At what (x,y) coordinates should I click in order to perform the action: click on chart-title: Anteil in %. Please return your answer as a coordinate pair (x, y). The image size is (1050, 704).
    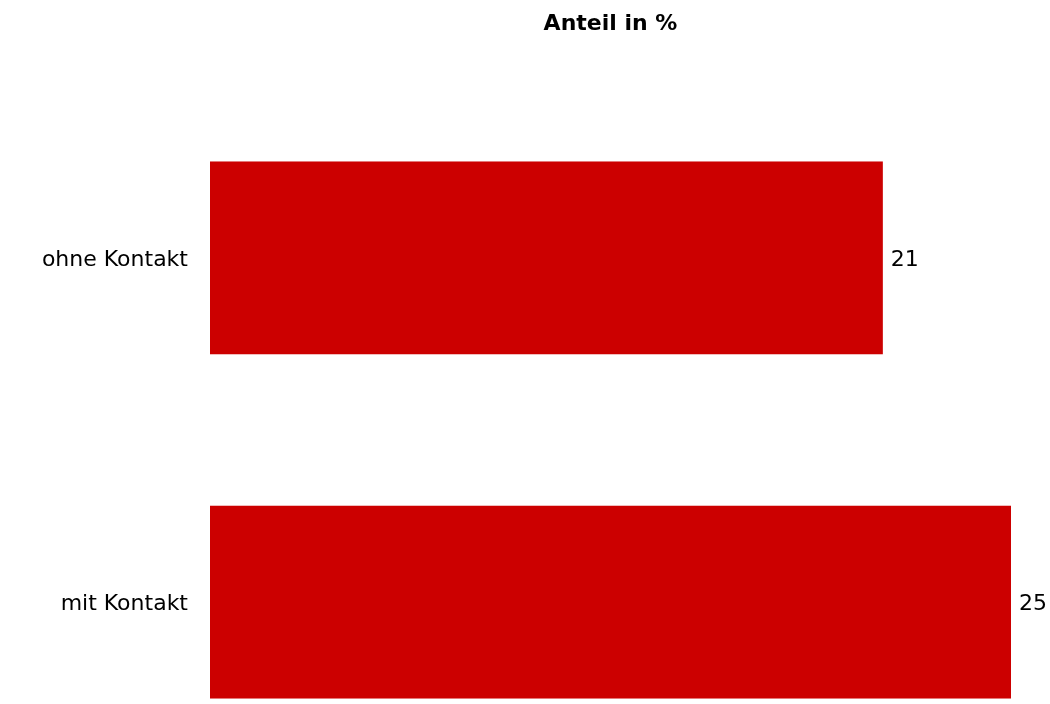
    Looking at the image, I should click on (610, 22).